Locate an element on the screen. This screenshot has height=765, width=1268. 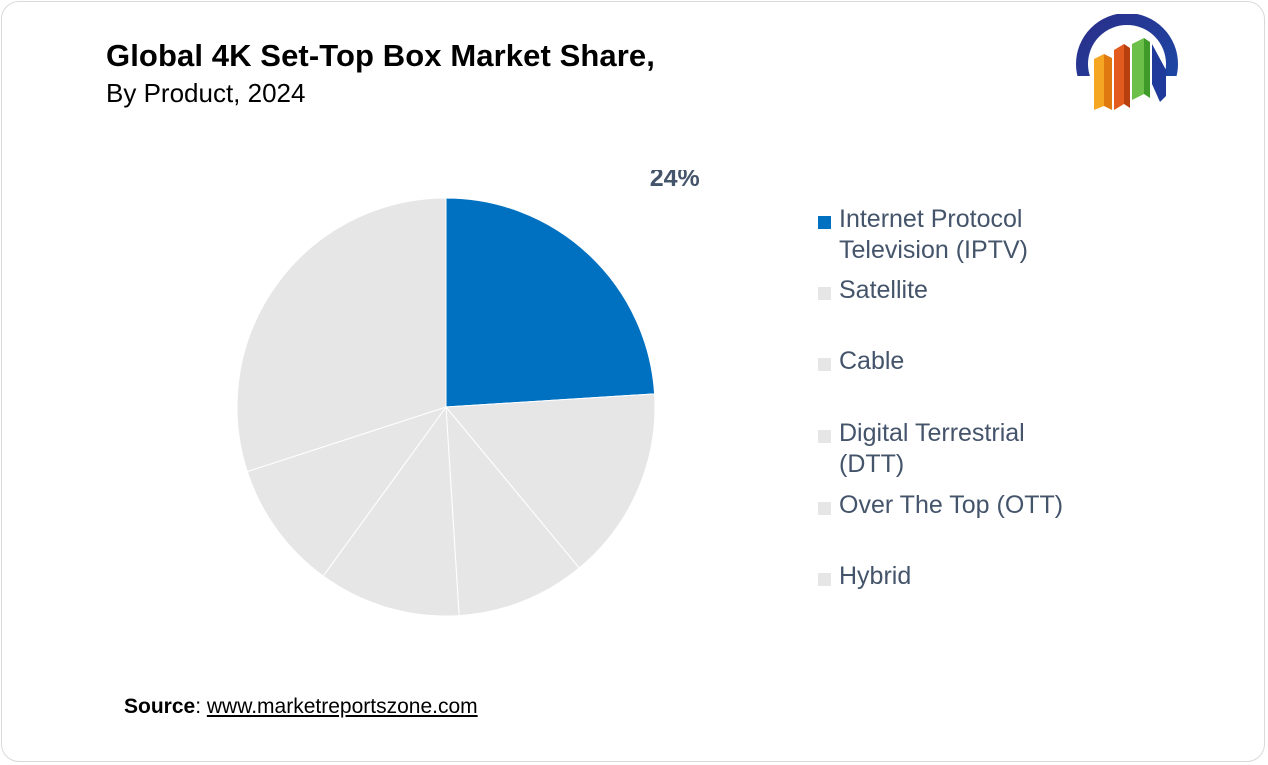
legend-label: Hybrid is located at coordinates (875, 576).